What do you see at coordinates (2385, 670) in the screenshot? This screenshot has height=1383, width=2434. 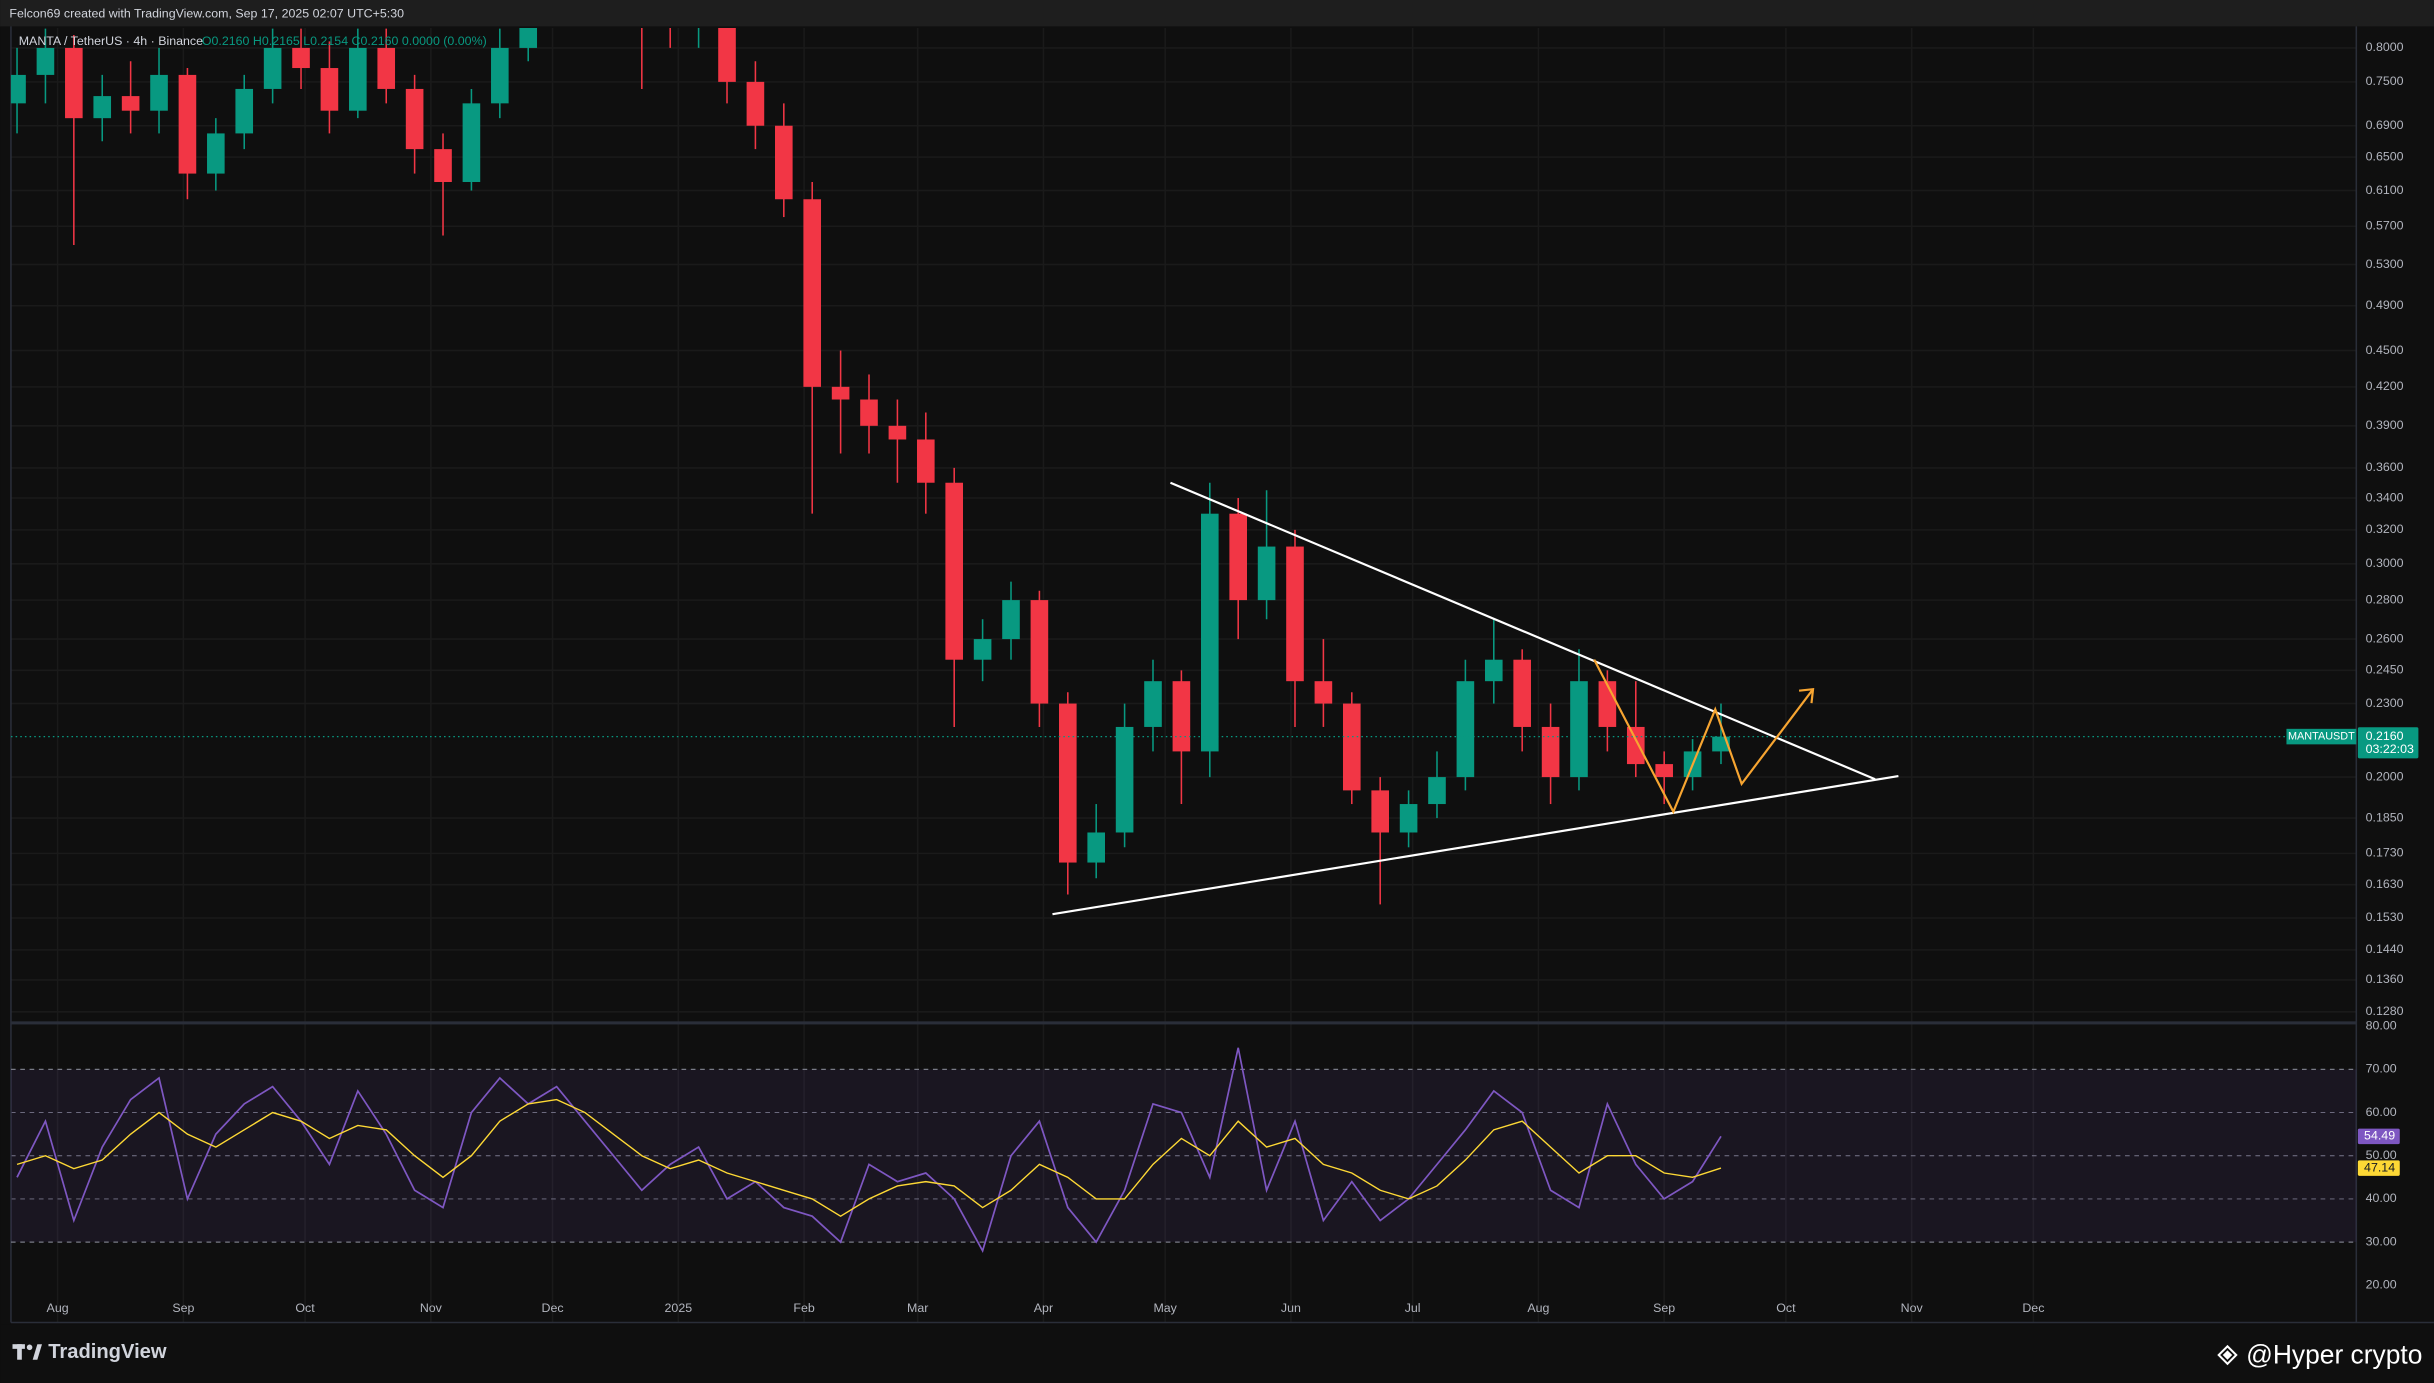 I see `y-tick-label: 0.2450` at bounding box center [2385, 670].